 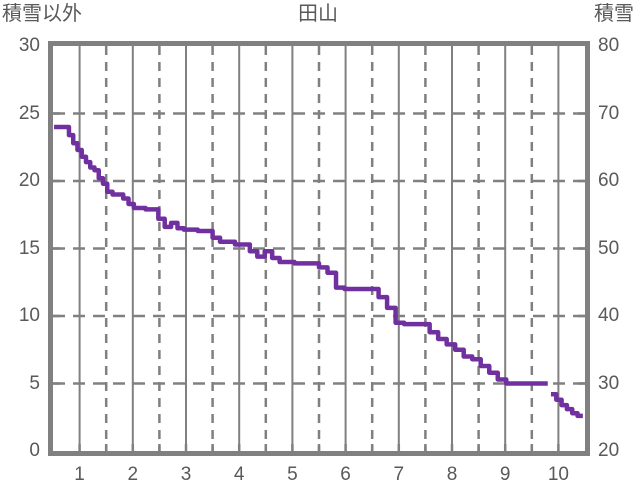 I want to click on y-axis-left-tick-label: 15, so click(x=29, y=248).